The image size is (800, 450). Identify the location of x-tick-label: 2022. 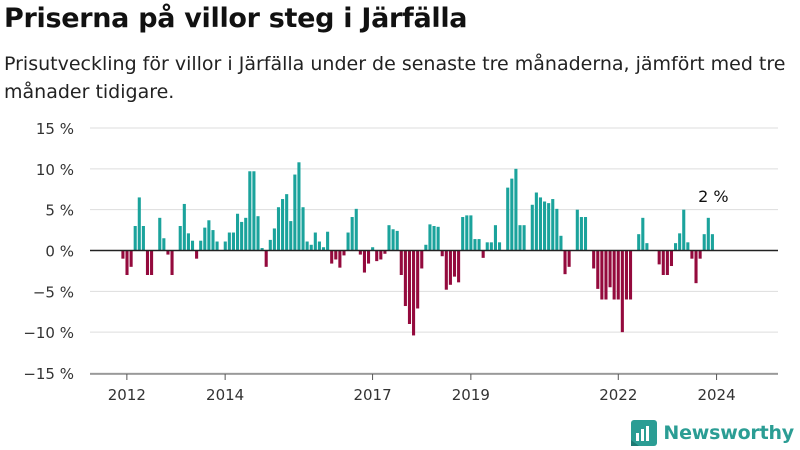
(618, 395).